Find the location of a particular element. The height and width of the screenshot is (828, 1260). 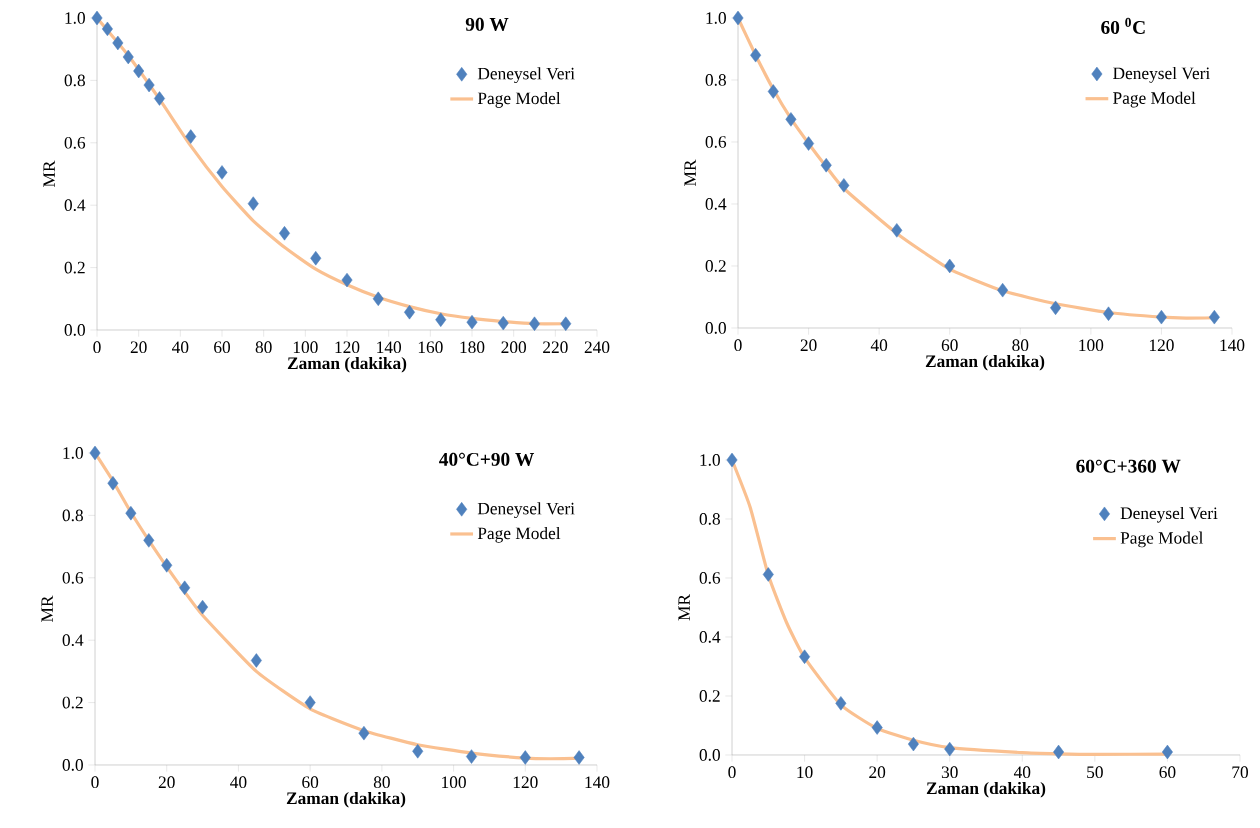

x-tick-label: 100 is located at coordinates (454, 782).